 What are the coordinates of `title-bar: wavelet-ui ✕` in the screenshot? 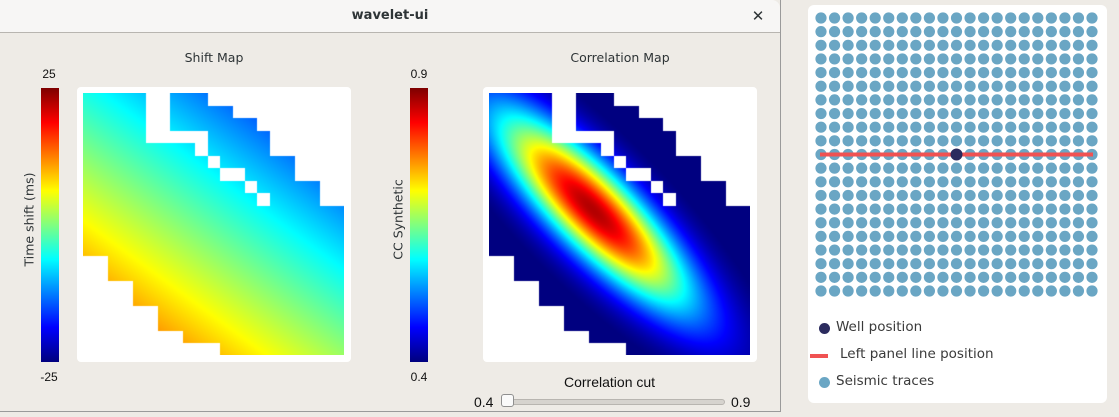 It's located at (390, 16).